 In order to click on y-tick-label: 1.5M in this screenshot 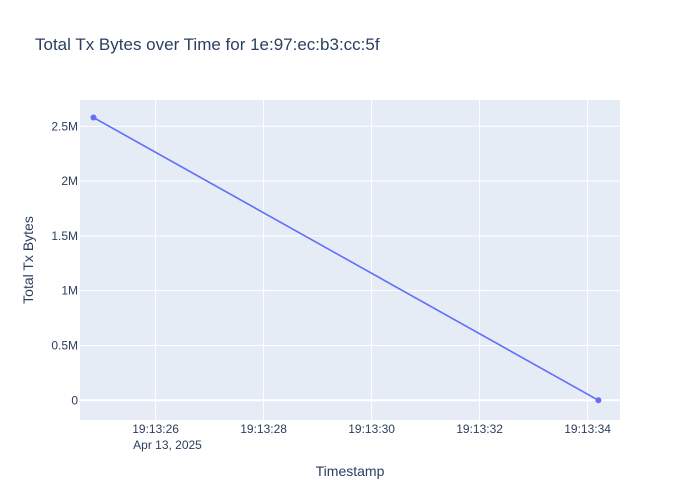, I will do `click(64, 236)`.